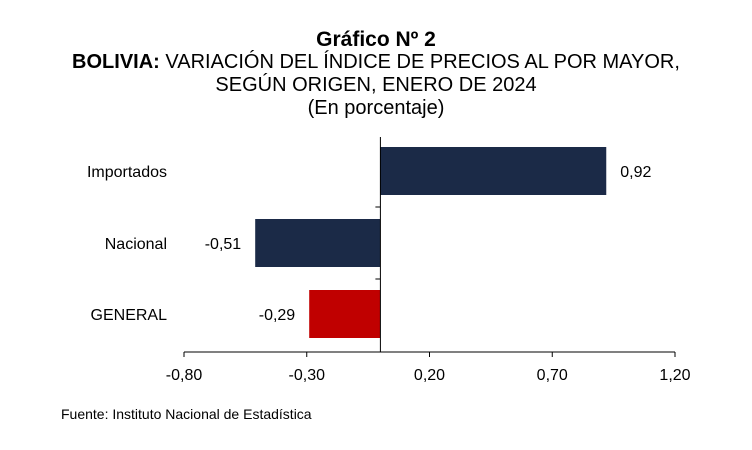 The height and width of the screenshot is (450, 752). What do you see at coordinates (277, 315) in the screenshot?
I see `data-label: -0,29` at bounding box center [277, 315].